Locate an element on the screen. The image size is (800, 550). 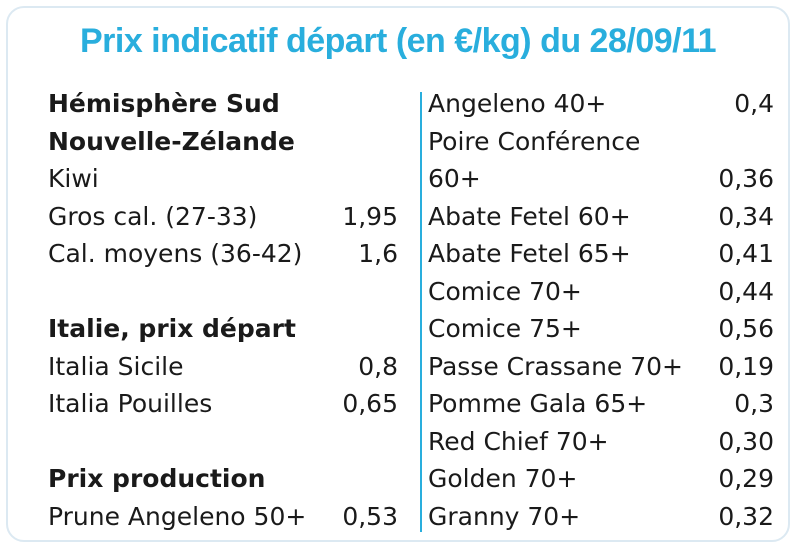
price-row: Comice 70+ 0,44 is located at coordinates (601, 292).